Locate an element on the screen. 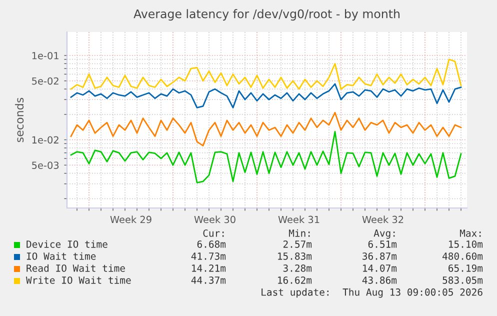  text: 65.19m is located at coordinates (465, 268).